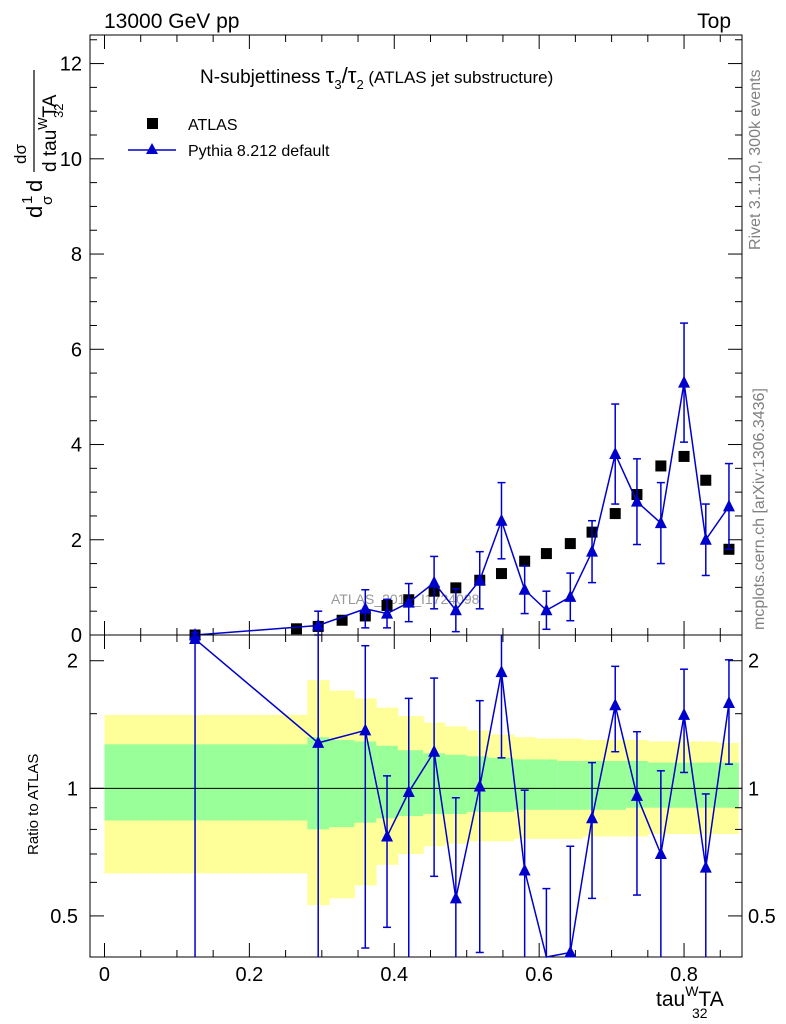  What do you see at coordinates (259, 151) in the screenshot?
I see `legend-pythia-label: Pythia 8.212 default` at bounding box center [259, 151].